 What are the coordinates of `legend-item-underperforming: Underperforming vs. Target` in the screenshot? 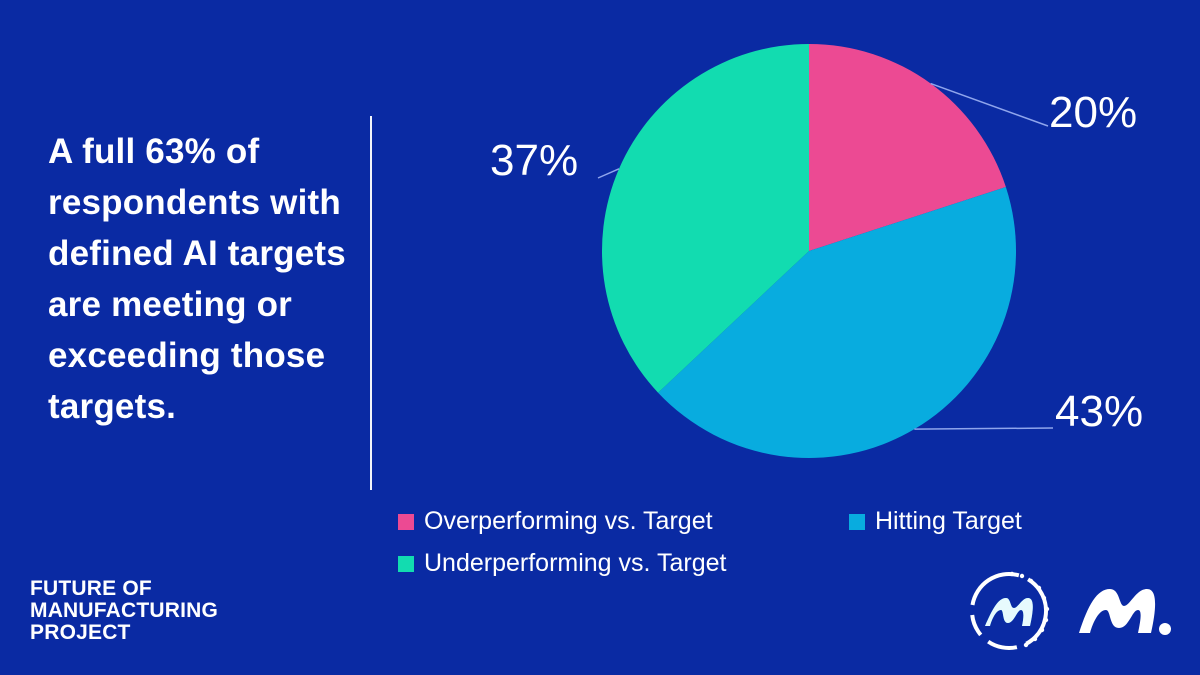 It's located at (562, 563).